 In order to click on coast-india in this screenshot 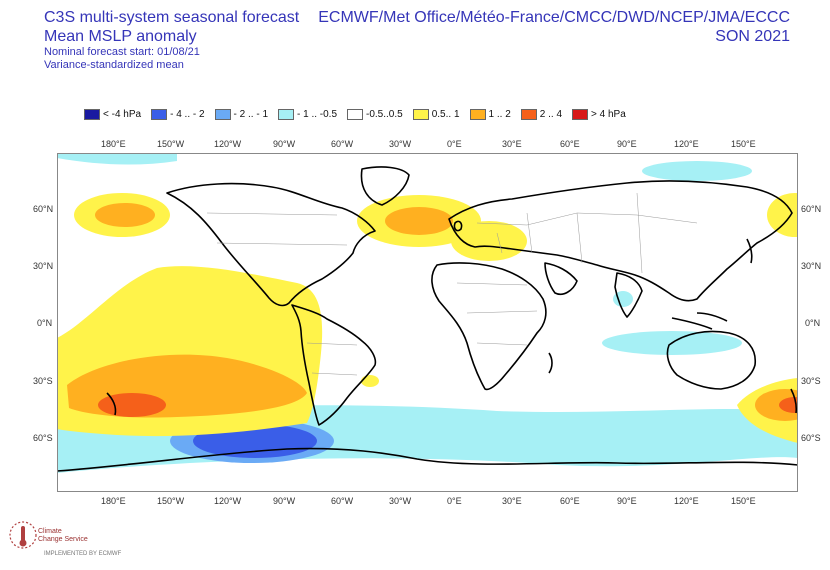, I will do `click(628, 295)`.